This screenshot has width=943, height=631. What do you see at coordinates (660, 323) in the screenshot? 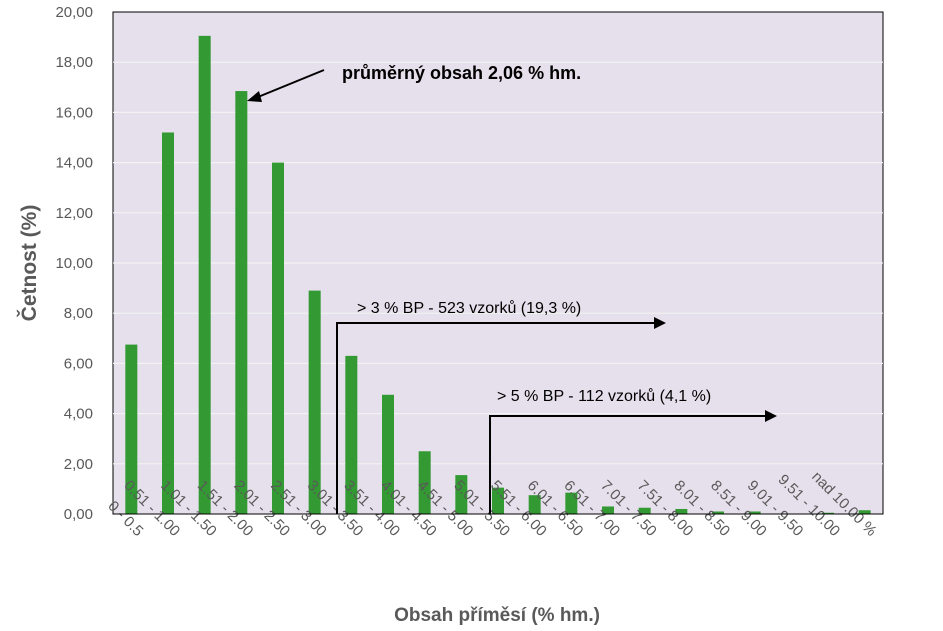
I see `threshold-3-arrow-head` at bounding box center [660, 323].